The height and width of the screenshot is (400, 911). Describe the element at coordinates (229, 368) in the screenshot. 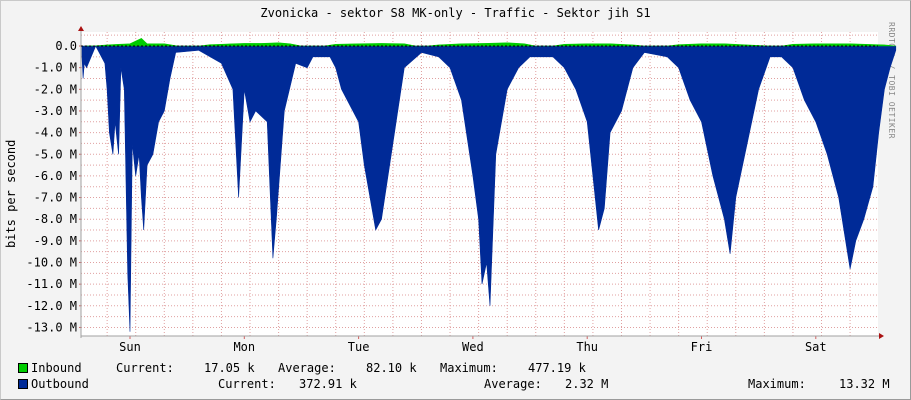

I see `inbound-current-value: 17.05 k` at that location.